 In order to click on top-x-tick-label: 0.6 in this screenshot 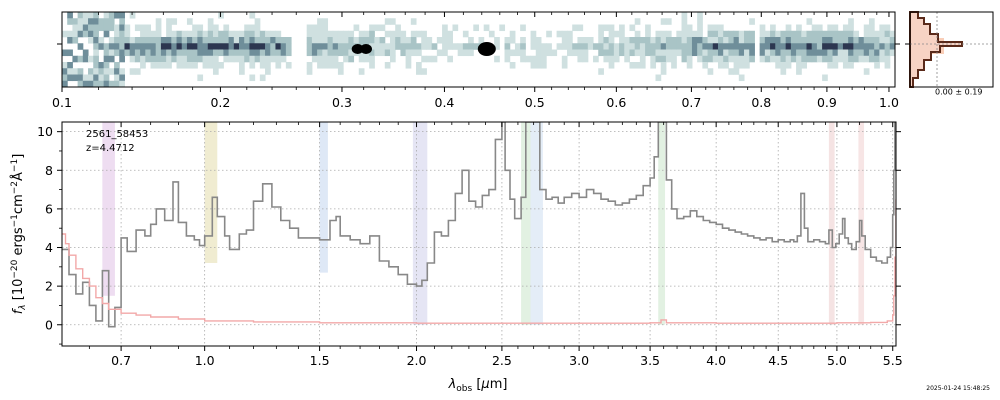, I will do `click(616, 102)`.